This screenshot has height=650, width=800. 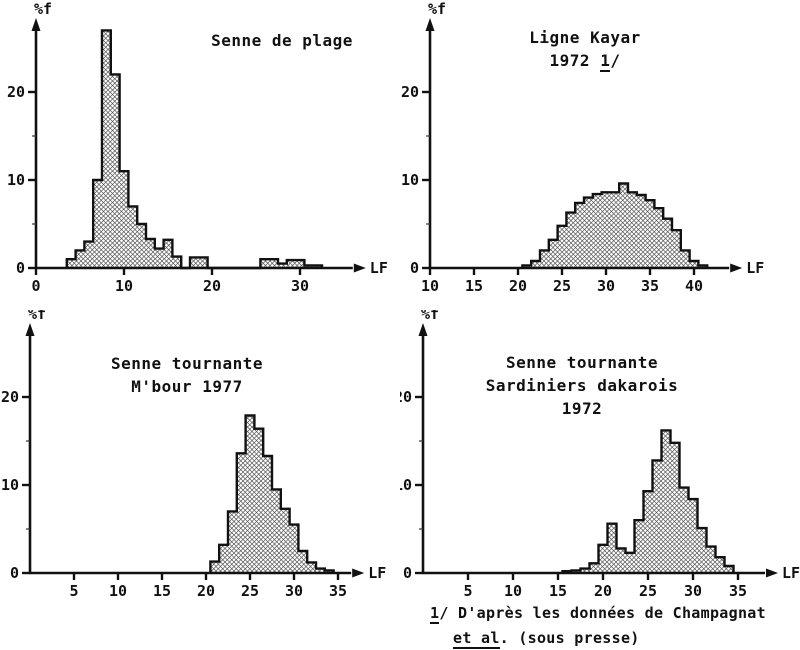 I want to click on footnote-line: et al. (sous presse), so click(x=609, y=638).